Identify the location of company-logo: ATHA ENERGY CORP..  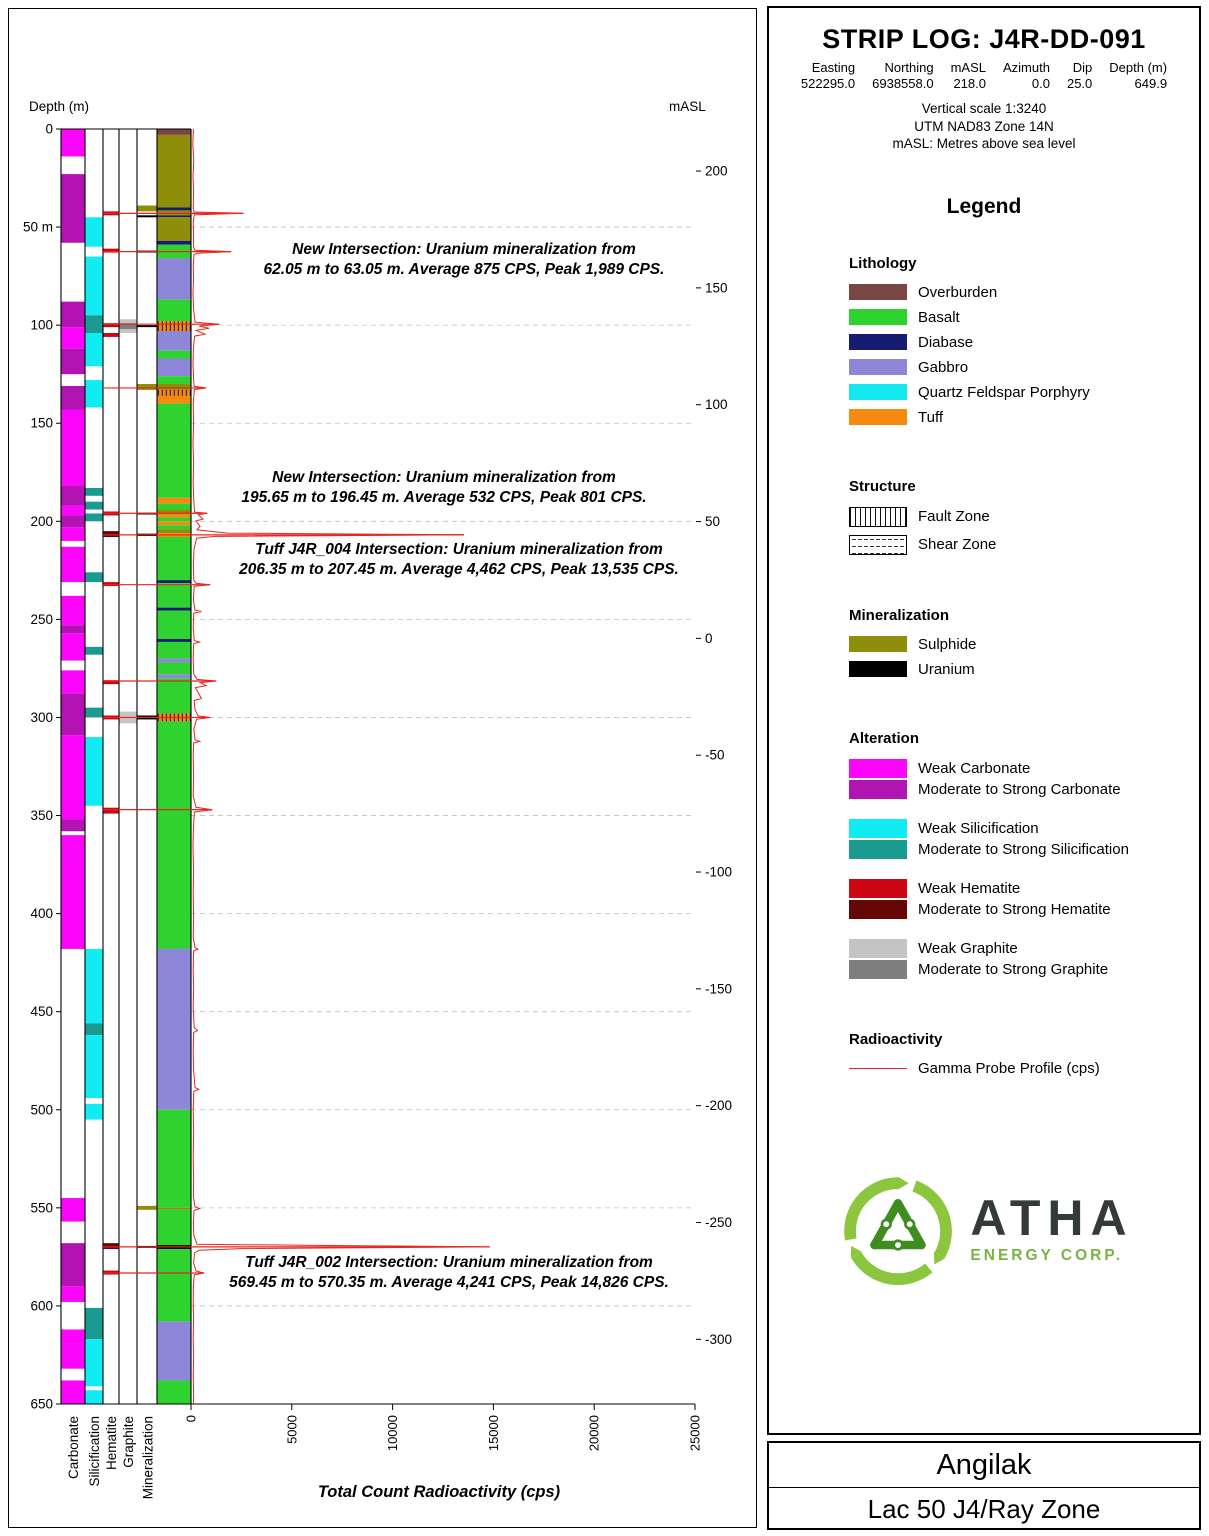
(984, 1229).